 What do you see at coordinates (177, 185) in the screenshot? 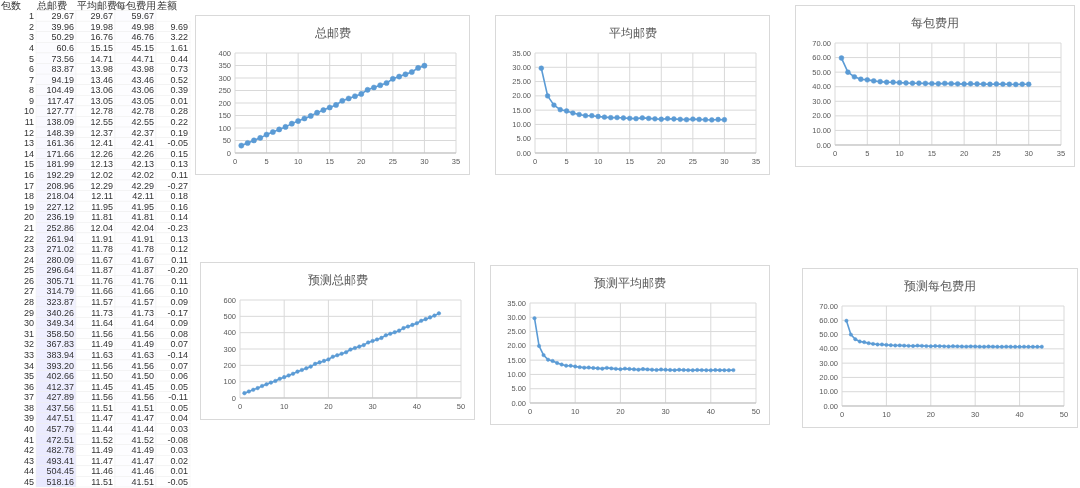
I see `data-label: -0.27` at bounding box center [177, 185].